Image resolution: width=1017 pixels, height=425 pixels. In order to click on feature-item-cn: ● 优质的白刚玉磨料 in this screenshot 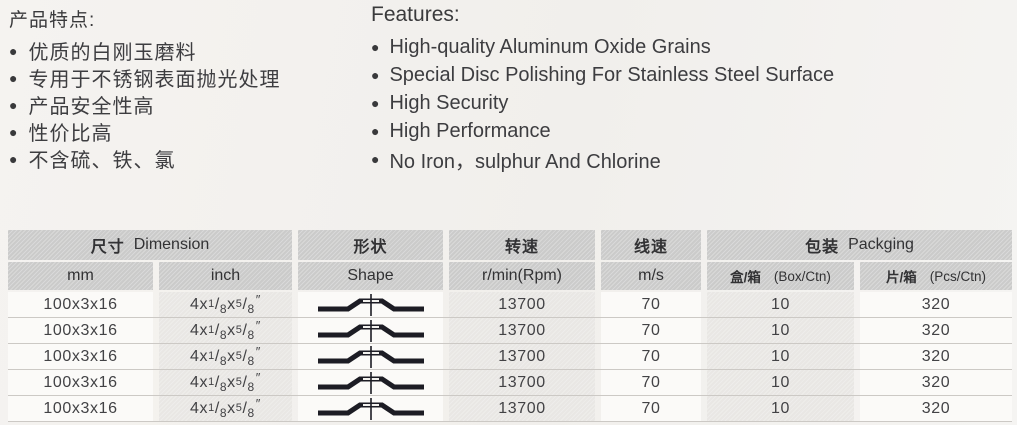, I will do `click(144, 50)`.